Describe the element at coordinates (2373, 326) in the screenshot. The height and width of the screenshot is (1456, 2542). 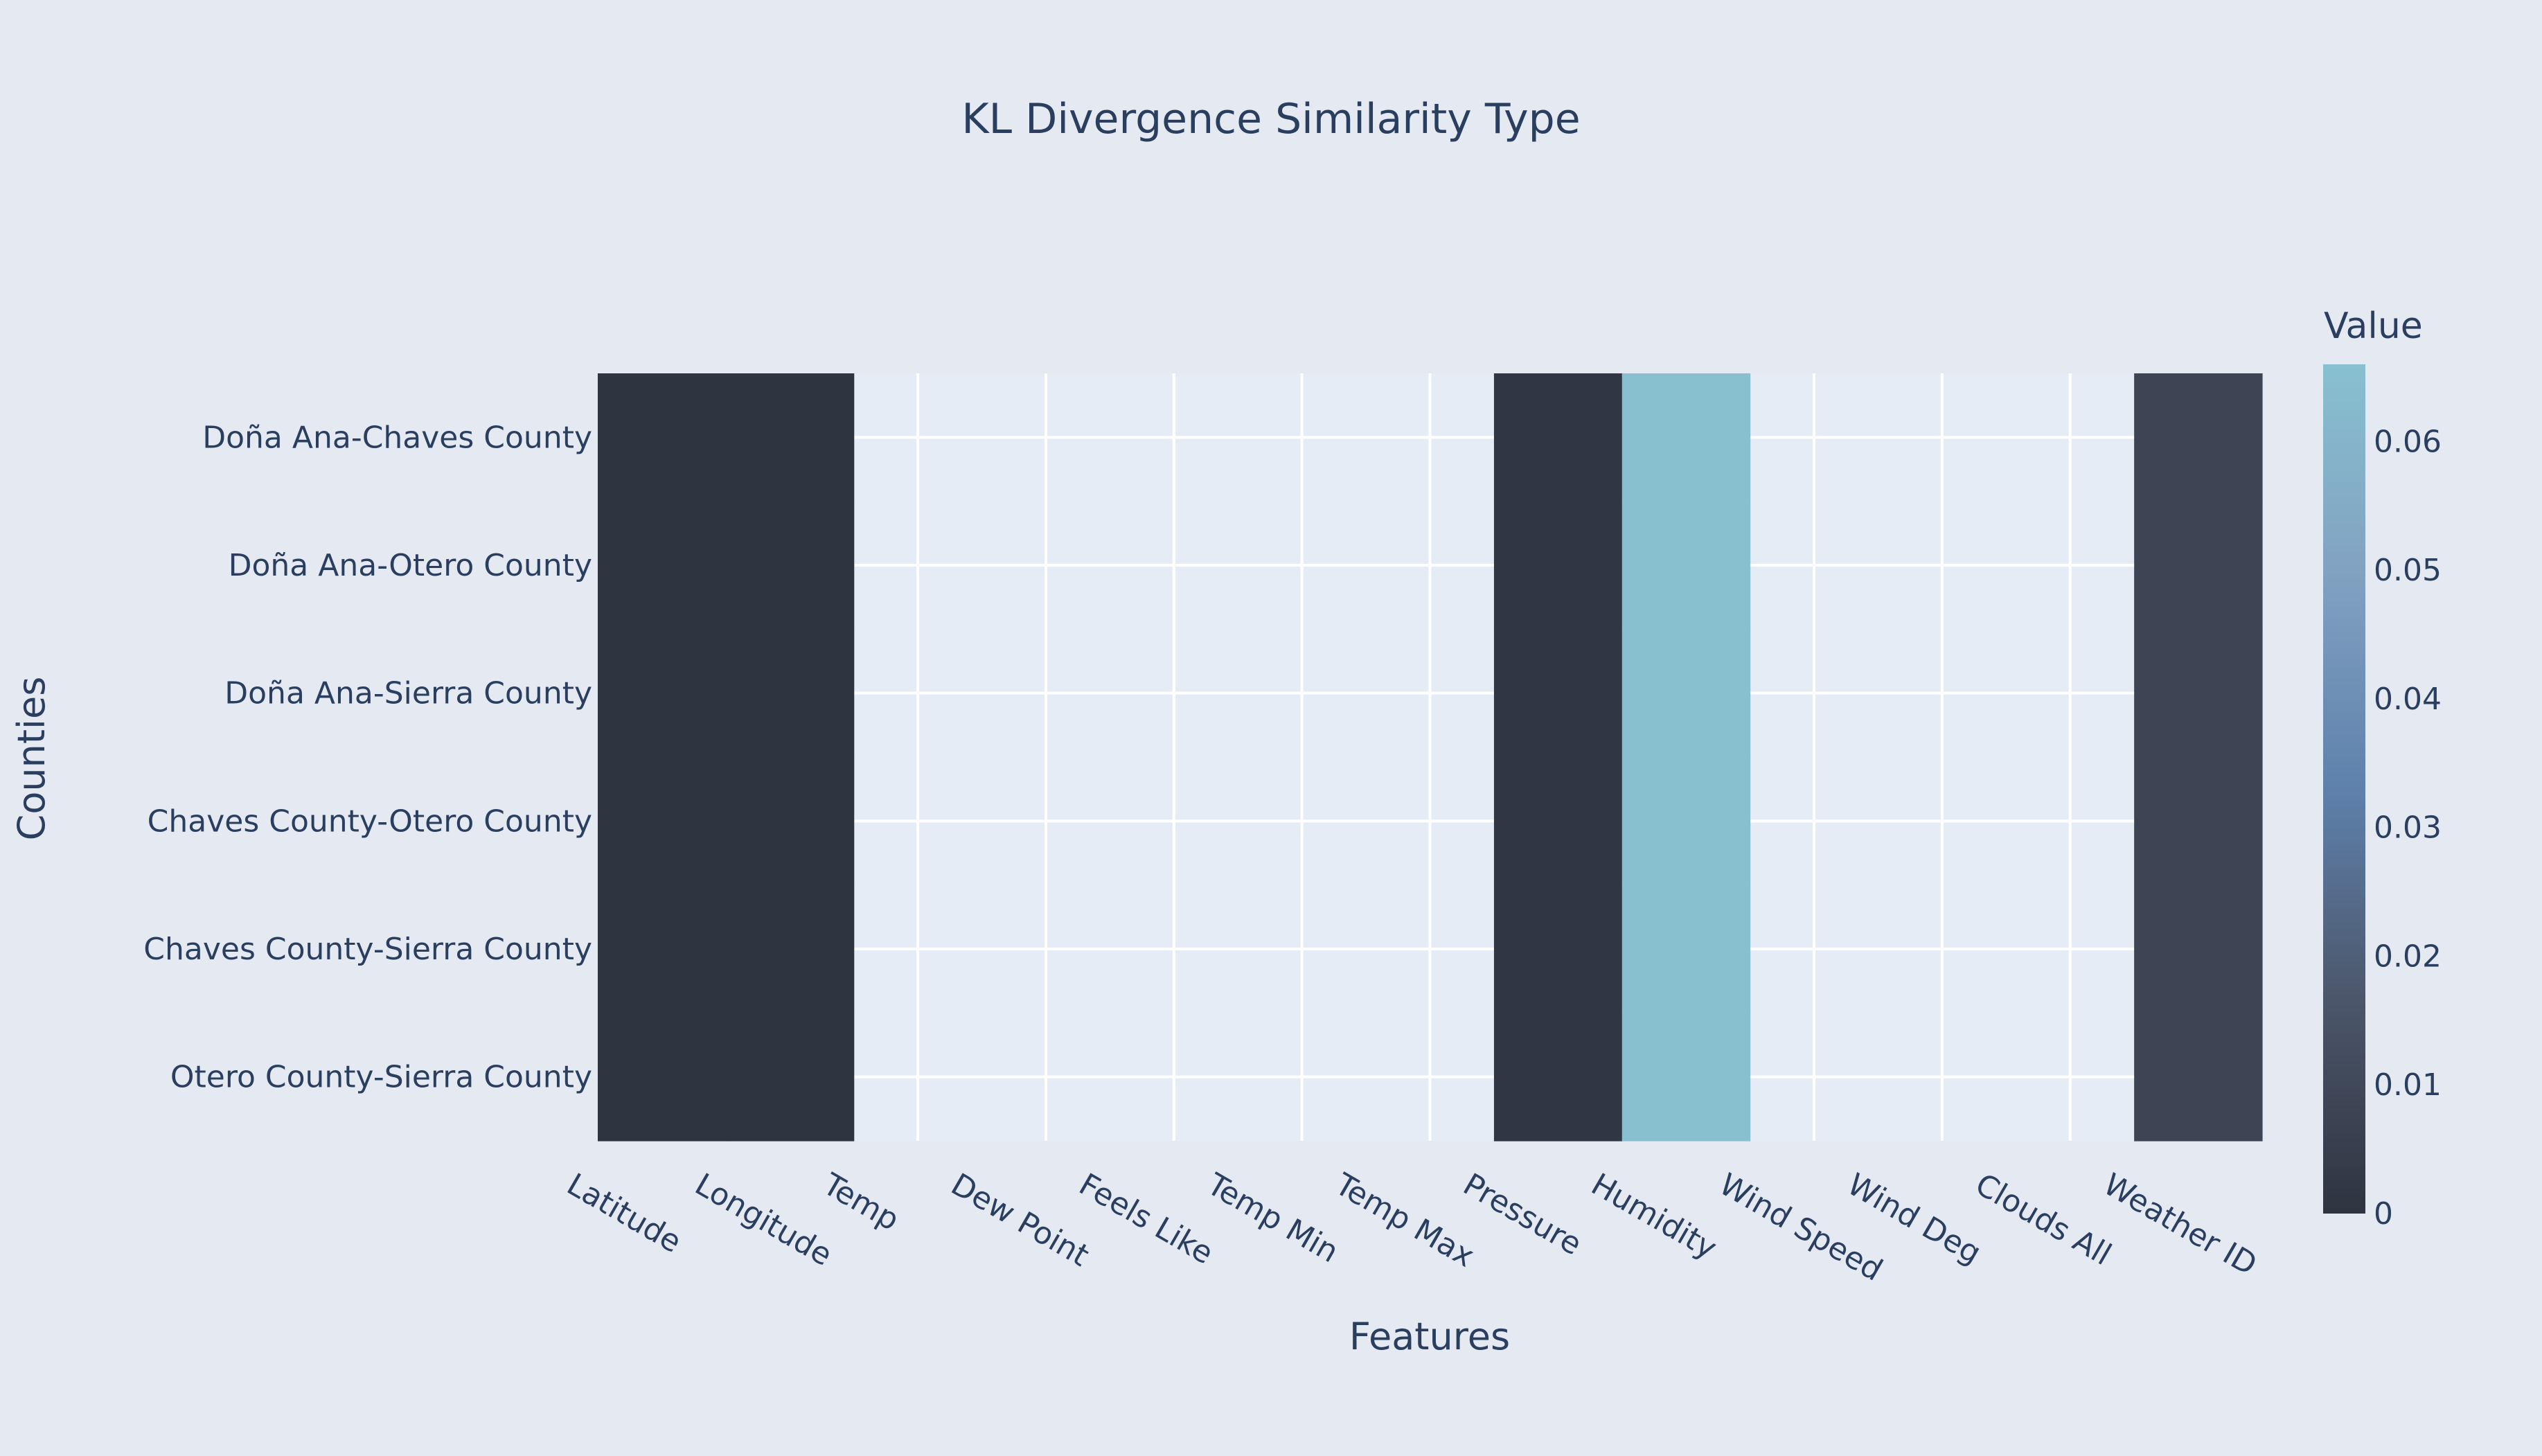
I see `colorbar-title: Value` at that location.